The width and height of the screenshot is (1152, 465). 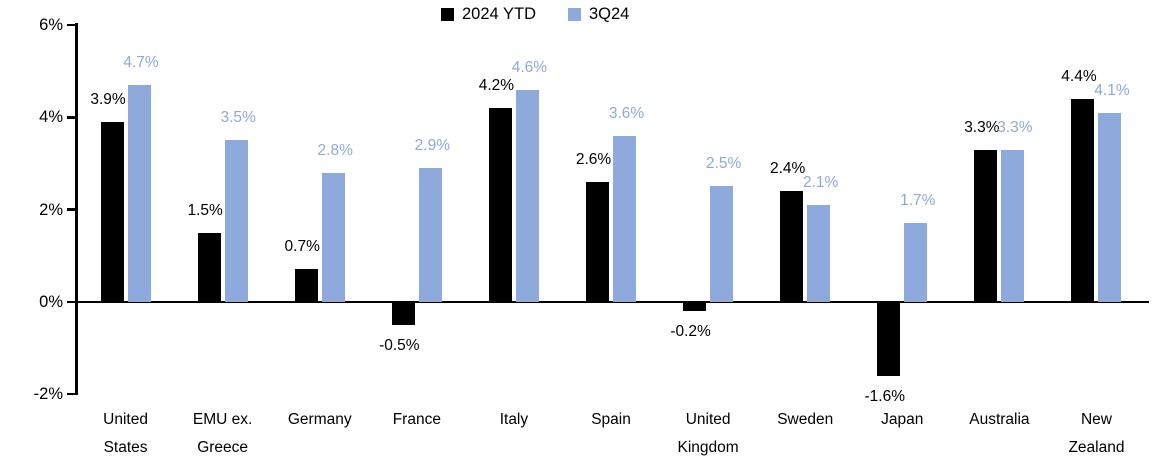 What do you see at coordinates (139, 193) in the screenshot?
I see `bar-3q24-united-states` at bounding box center [139, 193].